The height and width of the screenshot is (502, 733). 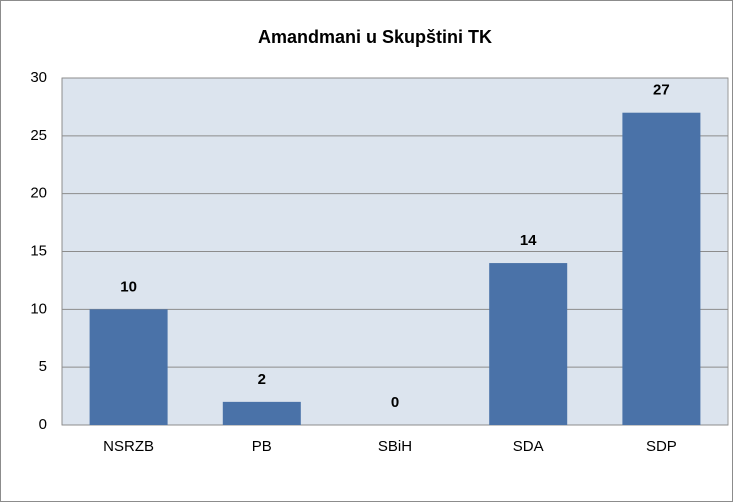 I want to click on data-label: 14, so click(x=528, y=240).